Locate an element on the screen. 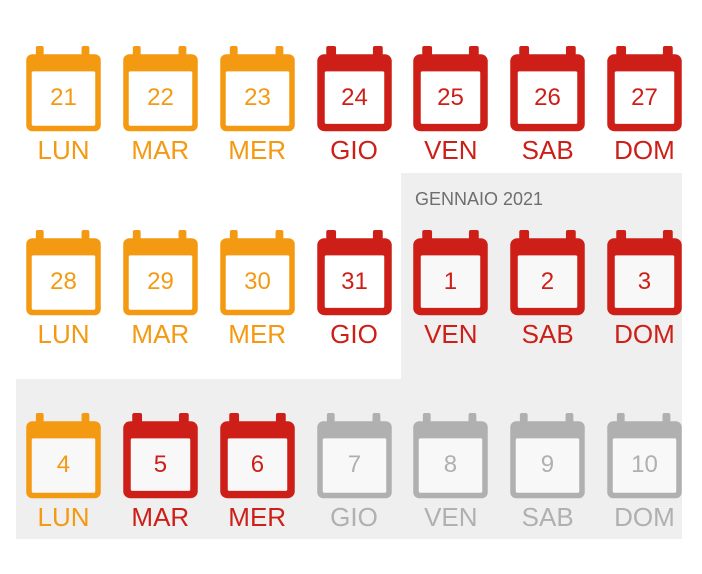 The height and width of the screenshot is (574, 702). svg-text: 24 is located at coordinates (354, 97).